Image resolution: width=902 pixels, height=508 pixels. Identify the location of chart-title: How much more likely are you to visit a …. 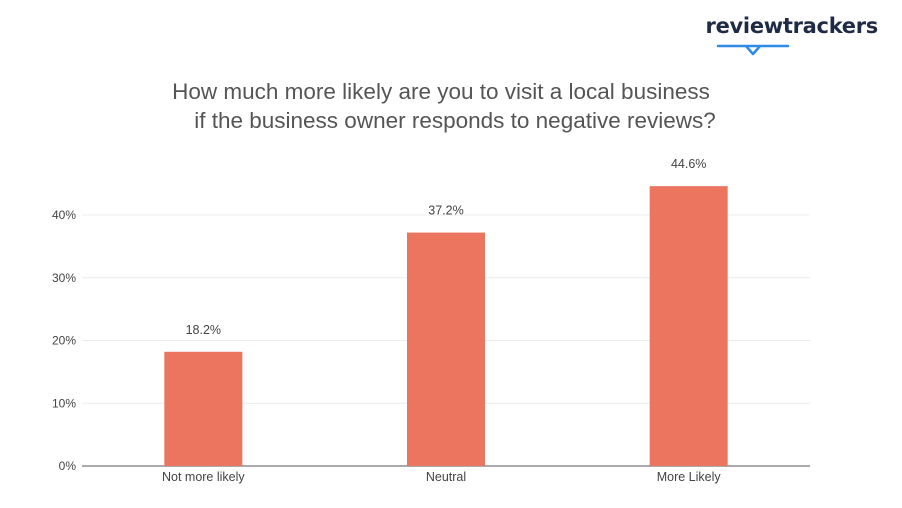
(451, 106).